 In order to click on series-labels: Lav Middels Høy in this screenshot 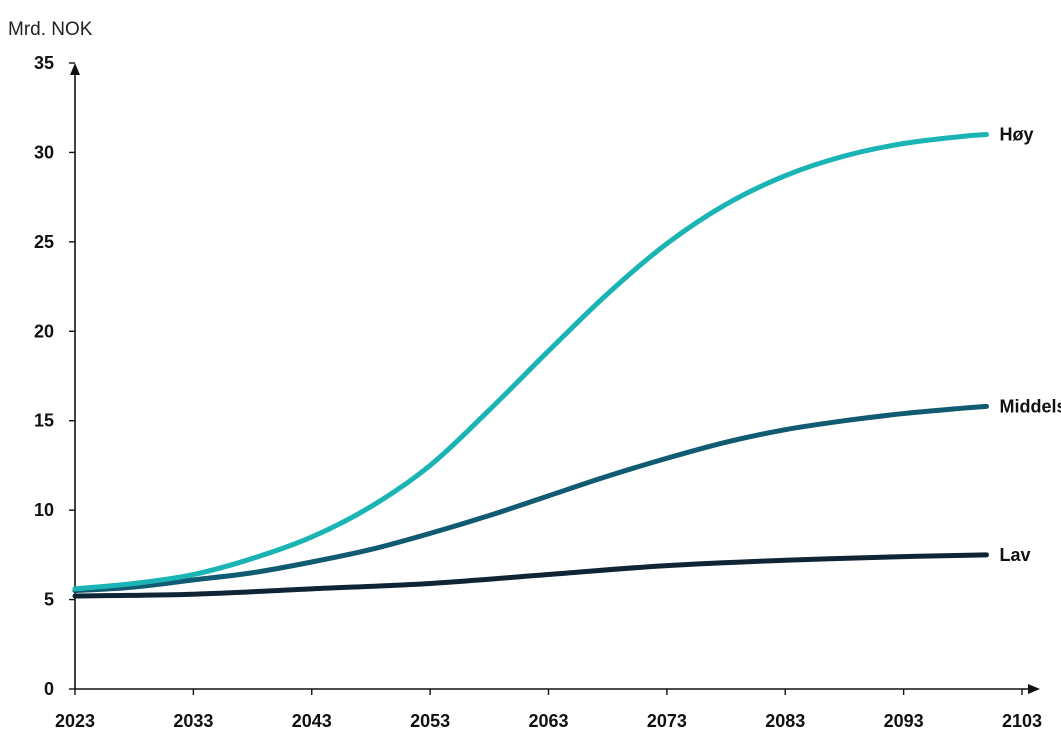, I will do `click(1030, 345)`.